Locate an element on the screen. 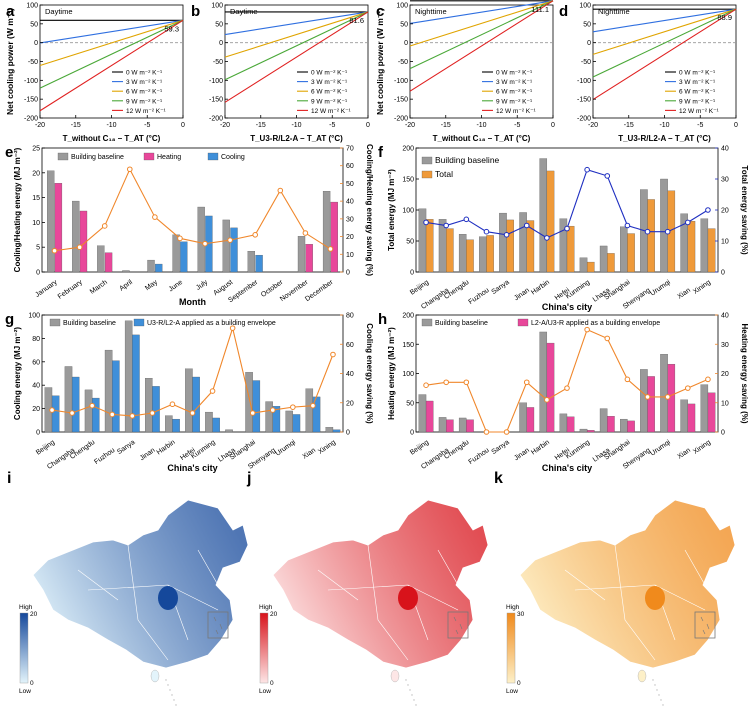 The width and height of the screenshot is (750, 721). x-tick-label: -10 is located at coordinates (111, 125).